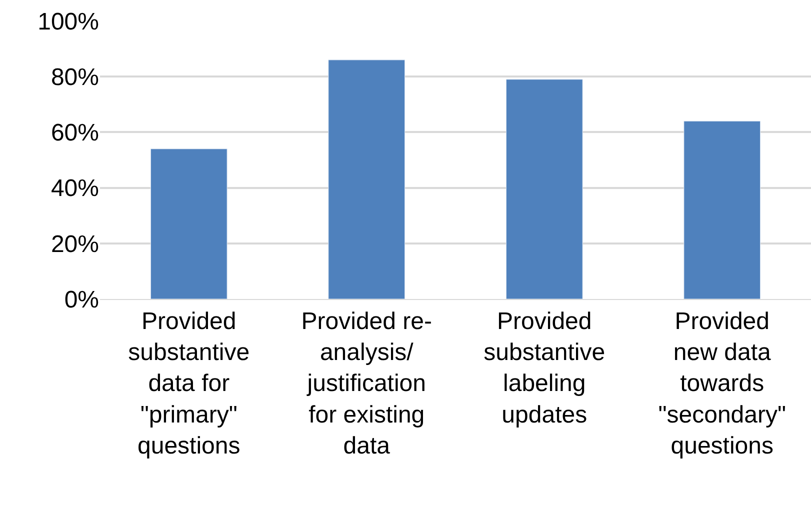 Image resolution: width=811 pixels, height=513 pixels. What do you see at coordinates (722, 384) in the screenshot?
I see `x-tick-label: Provided new data towards "secondary" questions` at bounding box center [722, 384].